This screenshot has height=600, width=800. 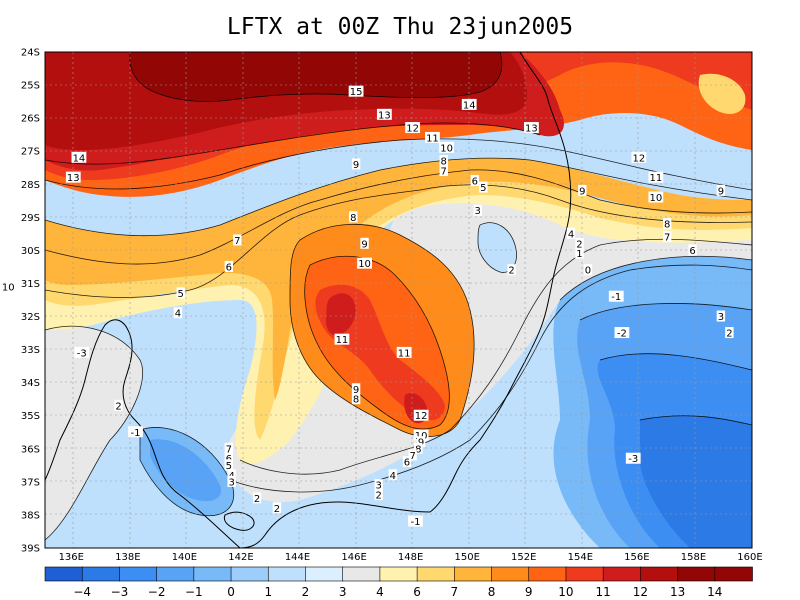 What do you see at coordinates (30, 317) in the screenshot?
I see `lat-label: 32S` at bounding box center [30, 317].